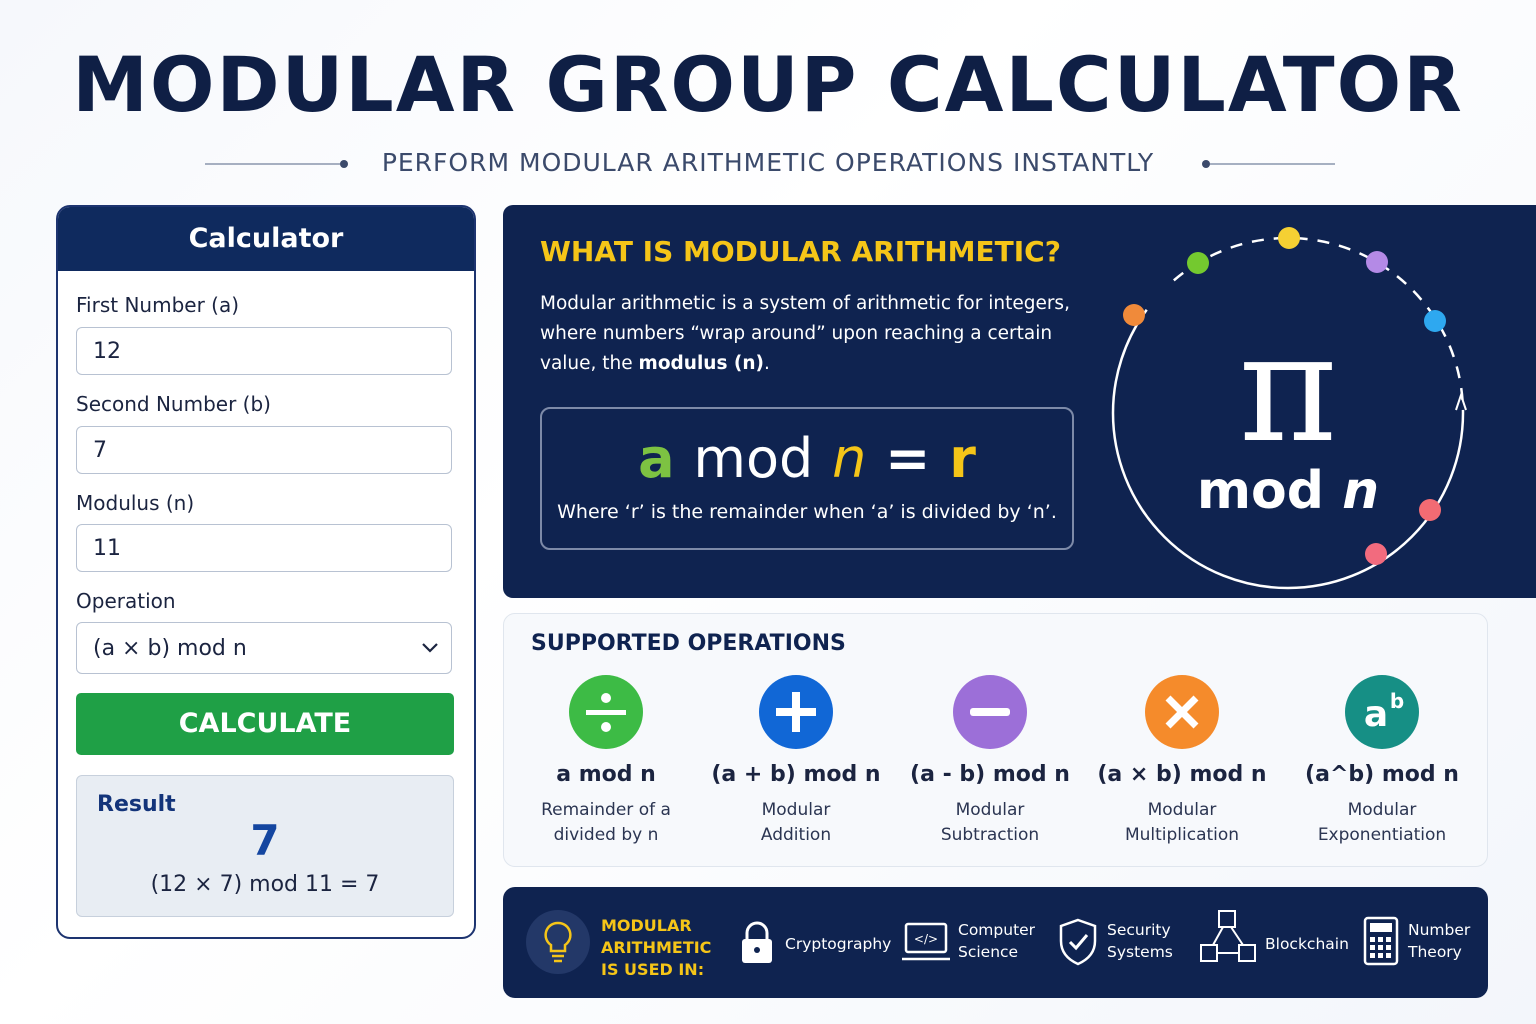  Describe the element at coordinates (1307, 944) in the screenshot. I see `use-item: Blockchain` at that location.